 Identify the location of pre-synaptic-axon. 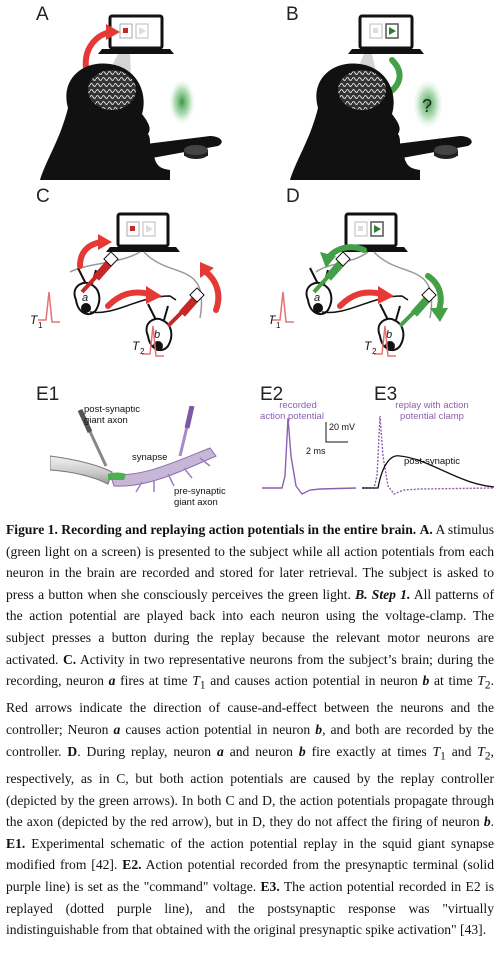
(163, 467).